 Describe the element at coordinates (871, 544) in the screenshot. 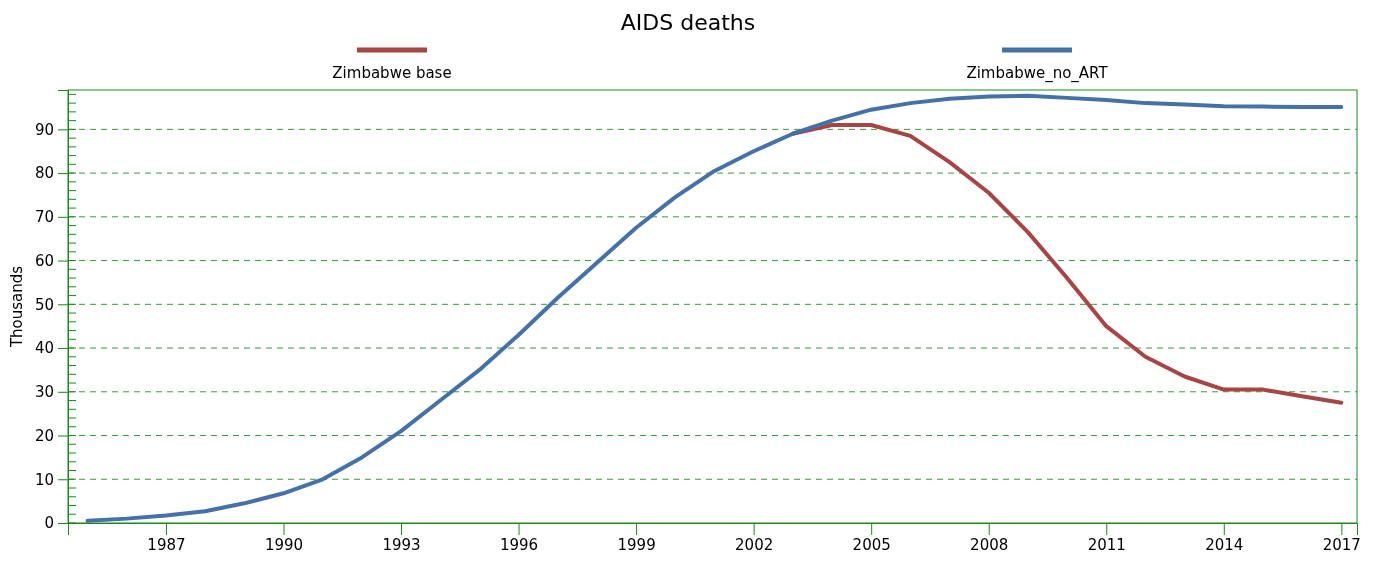

I see `x-tick-label: 2005` at that location.